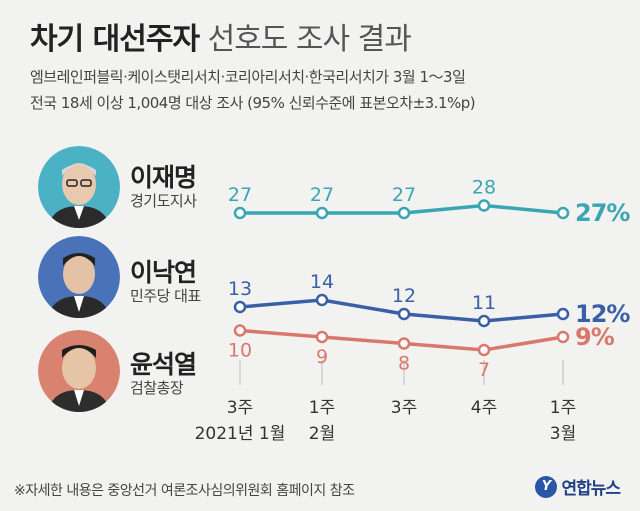 Image resolution: width=640 pixels, height=511 pixels. I want to click on data-label: 8, so click(404, 364).